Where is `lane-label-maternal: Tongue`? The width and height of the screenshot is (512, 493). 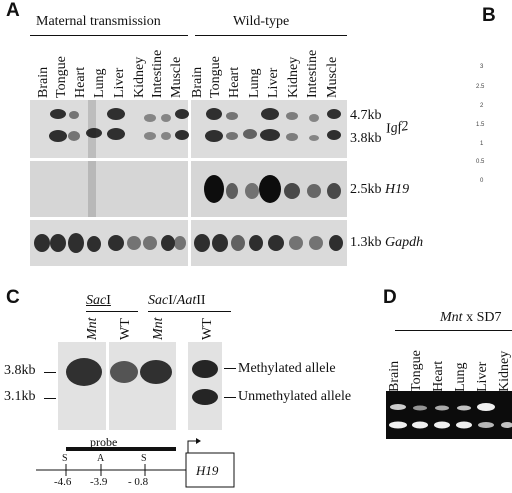
lane-label-maternal: Tongue is located at coordinates (61, 77).